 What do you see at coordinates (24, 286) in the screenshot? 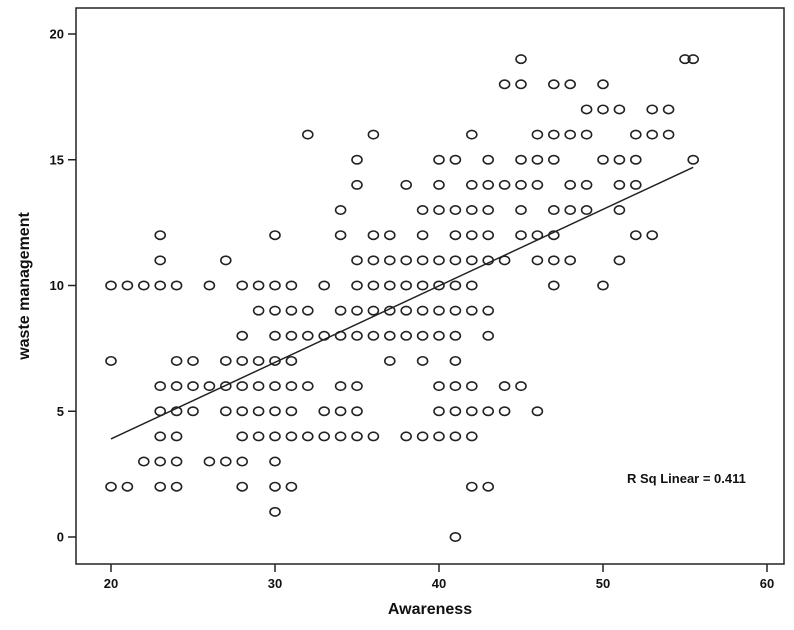
I see `y-axis-title: waste management` at bounding box center [24, 286].